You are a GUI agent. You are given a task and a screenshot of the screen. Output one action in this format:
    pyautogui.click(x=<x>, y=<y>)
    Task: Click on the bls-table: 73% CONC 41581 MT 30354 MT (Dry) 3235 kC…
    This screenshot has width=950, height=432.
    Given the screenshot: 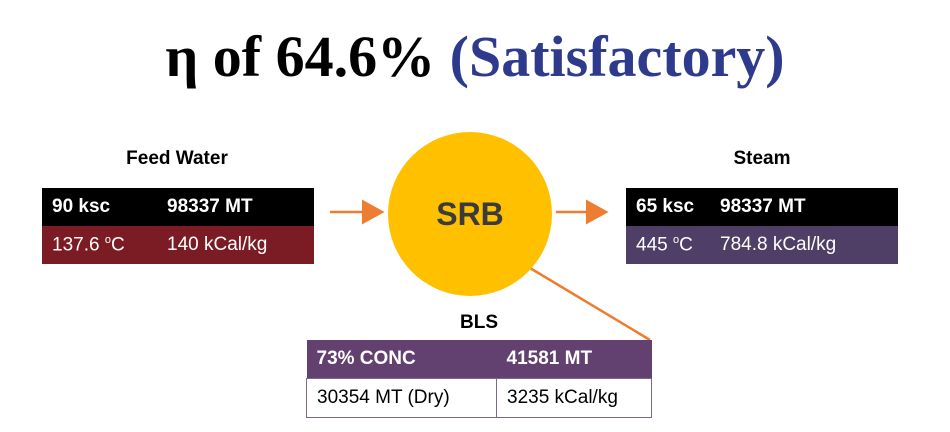 What is the action you would take?
    pyautogui.click(x=479, y=379)
    